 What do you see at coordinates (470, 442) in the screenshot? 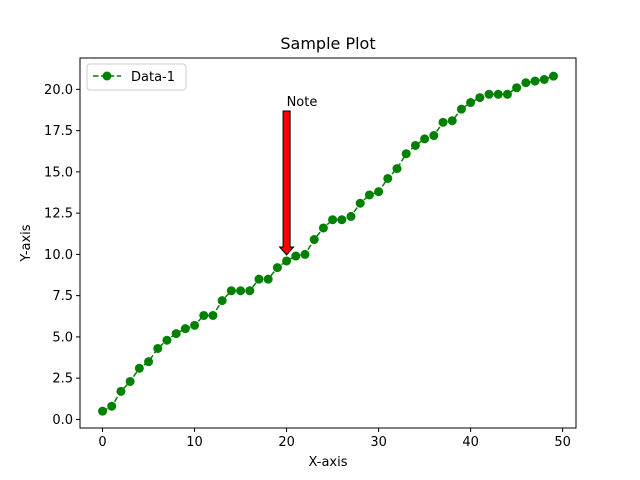
I see `x-tick-label: 40` at bounding box center [470, 442].